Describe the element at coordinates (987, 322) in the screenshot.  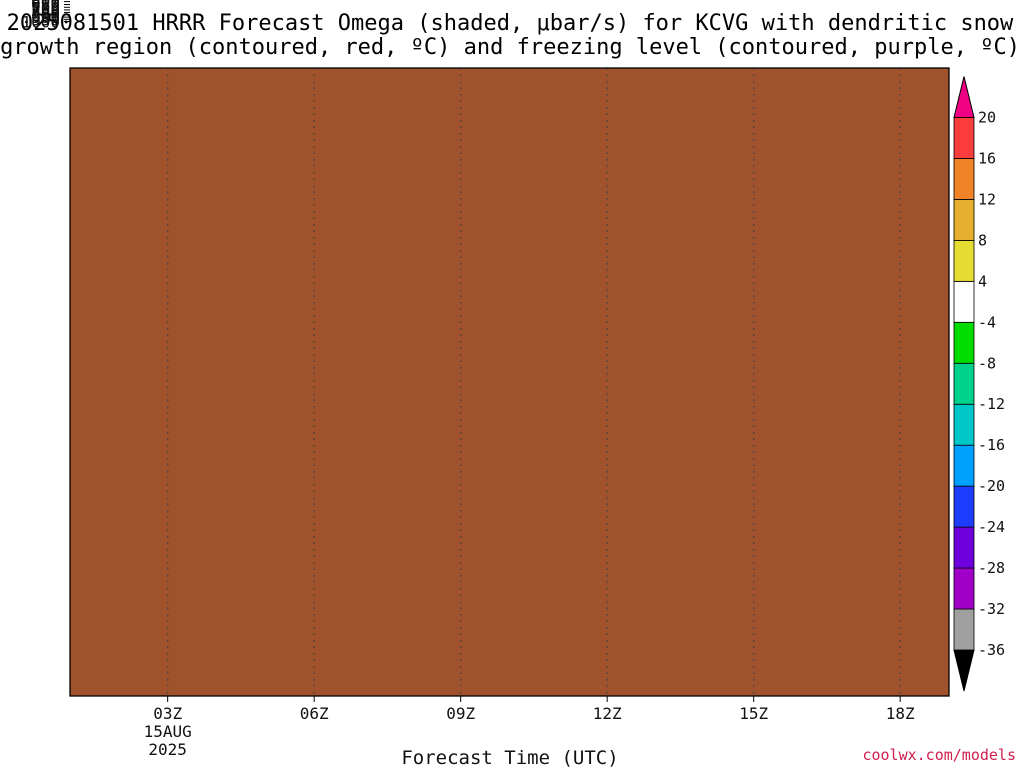
I see `colorbar-tick-label: -4` at that location.